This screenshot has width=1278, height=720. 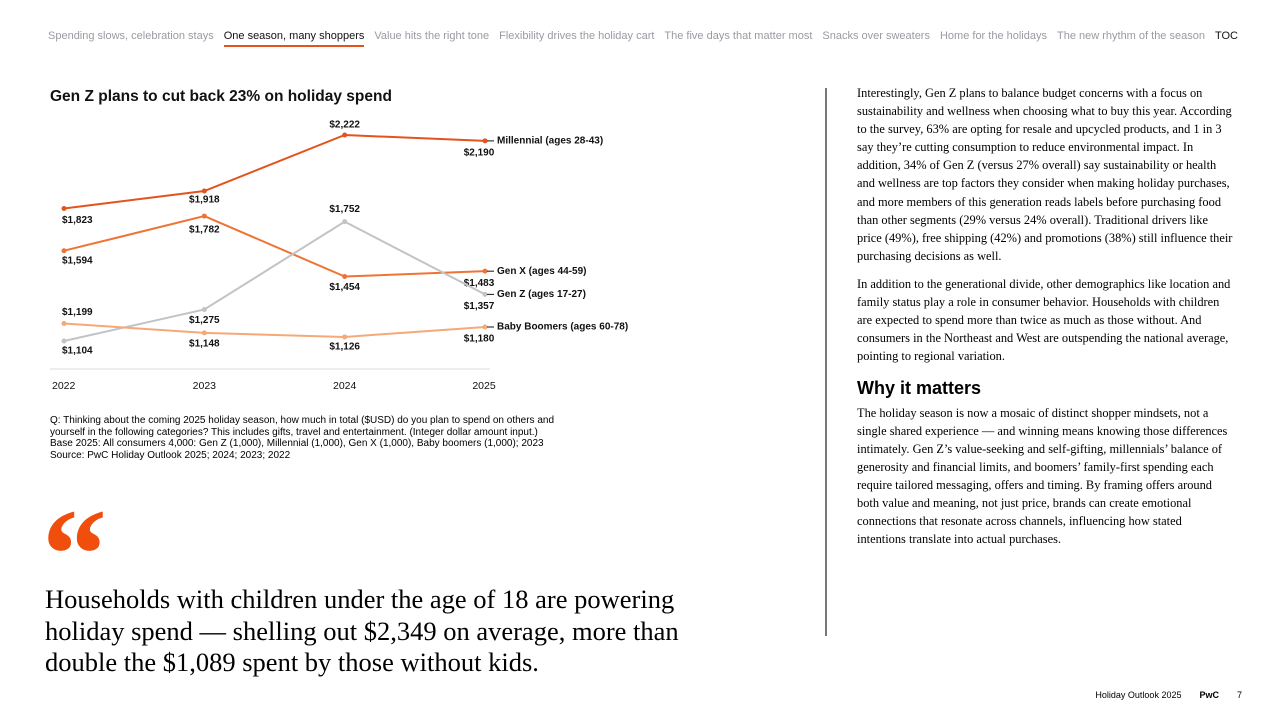 What do you see at coordinates (479, 153) in the screenshot?
I see `value-label: $2,190` at bounding box center [479, 153].